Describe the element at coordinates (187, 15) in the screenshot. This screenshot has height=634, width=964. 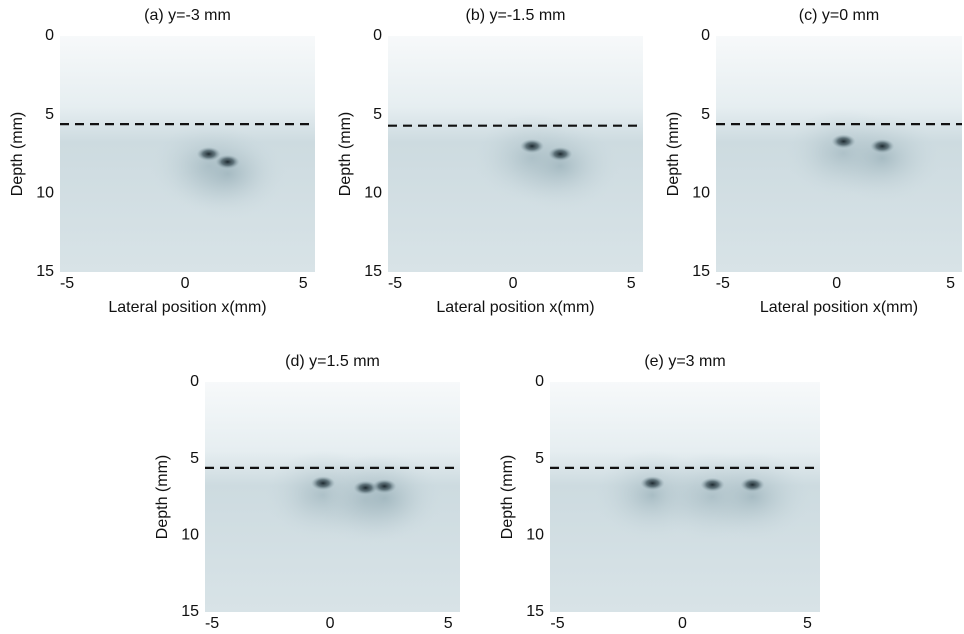
I see `chart-title: (a) y=-3 mm` at that location.